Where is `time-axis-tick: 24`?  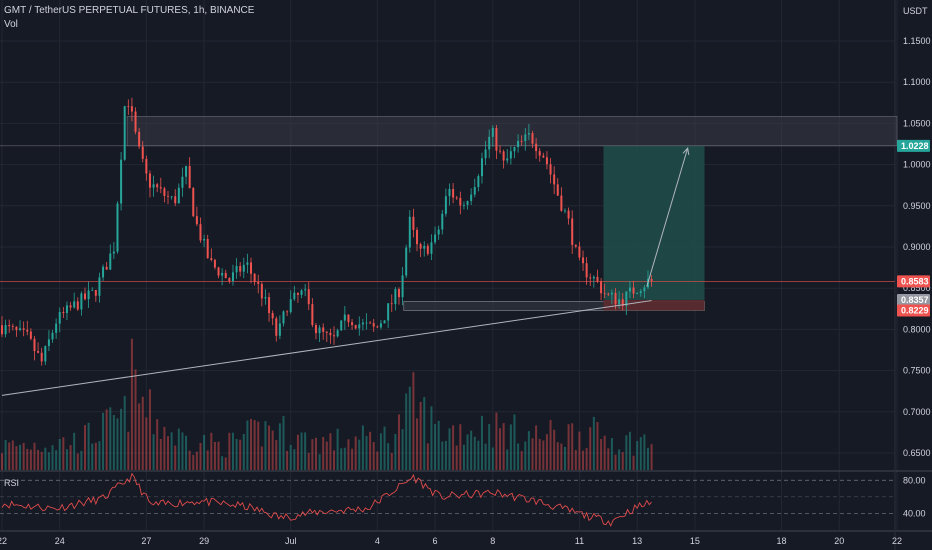 time-axis-tick: 24 is located at coordinates (60, 541).